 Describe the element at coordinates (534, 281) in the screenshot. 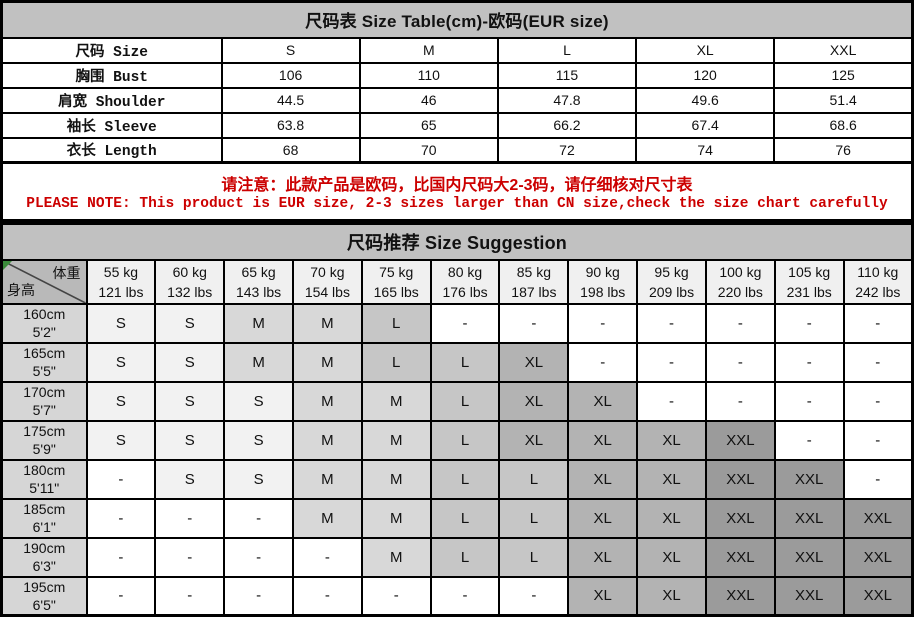

I see `weight-header-cell: 85 kg 187 lbs` at that location.